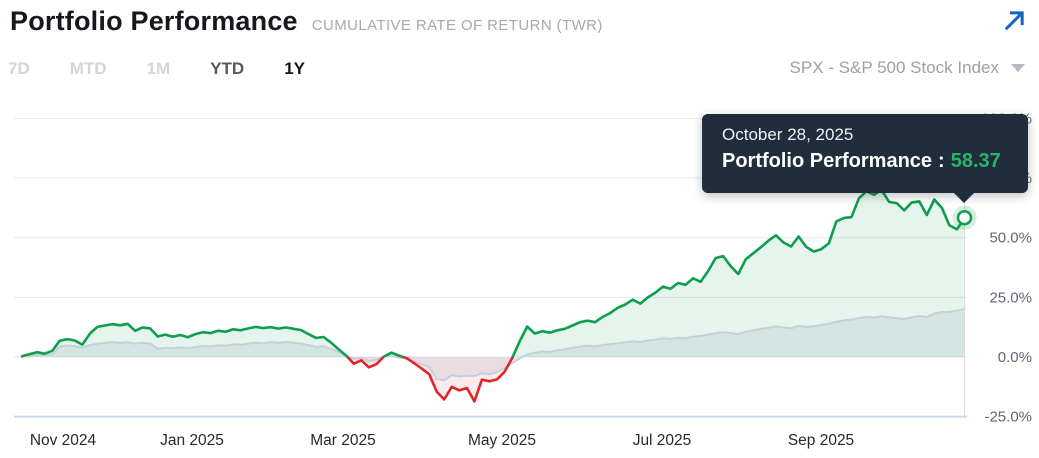 Image resolution: width=1039 pixels, height=458 pixels. I want to click on benchmark-line, so click(493, 344).